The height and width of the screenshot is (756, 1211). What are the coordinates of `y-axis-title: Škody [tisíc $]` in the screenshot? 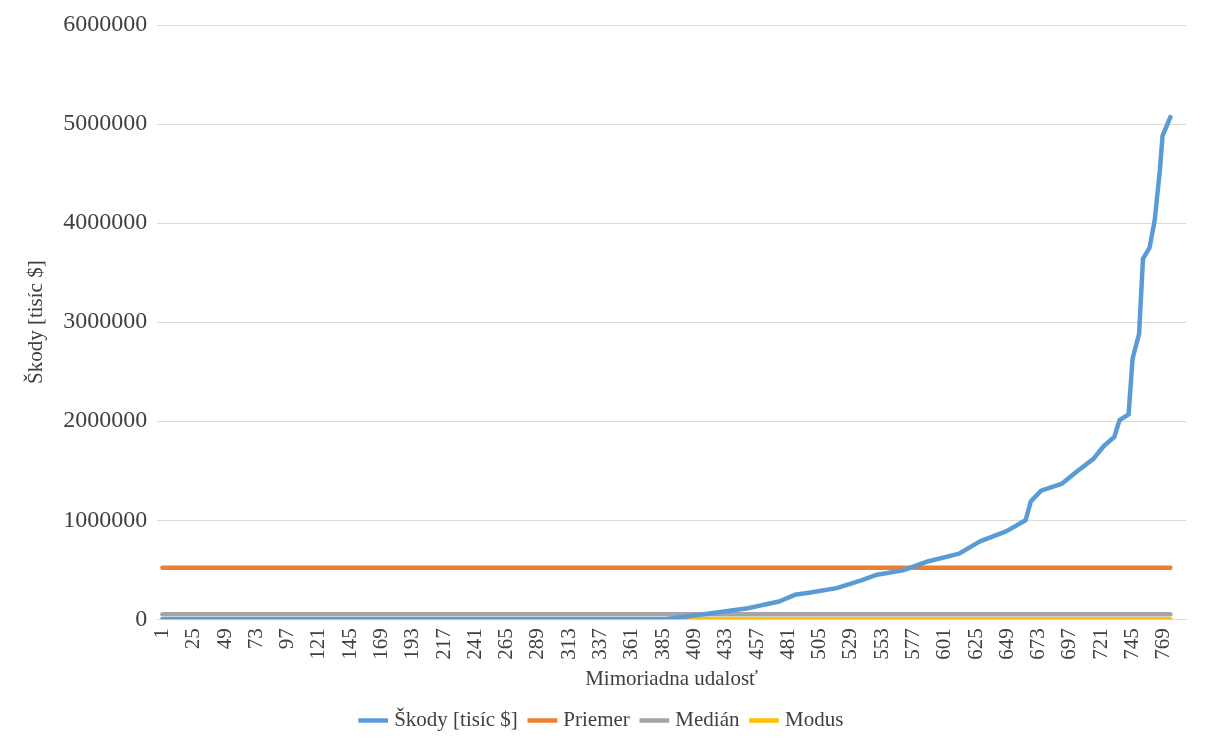 It's located at (35, 322).